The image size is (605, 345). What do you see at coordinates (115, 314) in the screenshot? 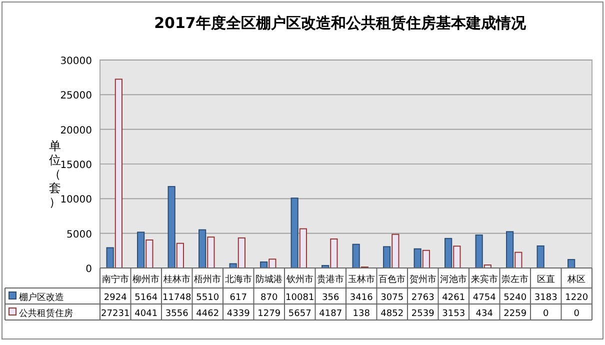
I see `data-label: 27231` at bounding box center [115, 314].